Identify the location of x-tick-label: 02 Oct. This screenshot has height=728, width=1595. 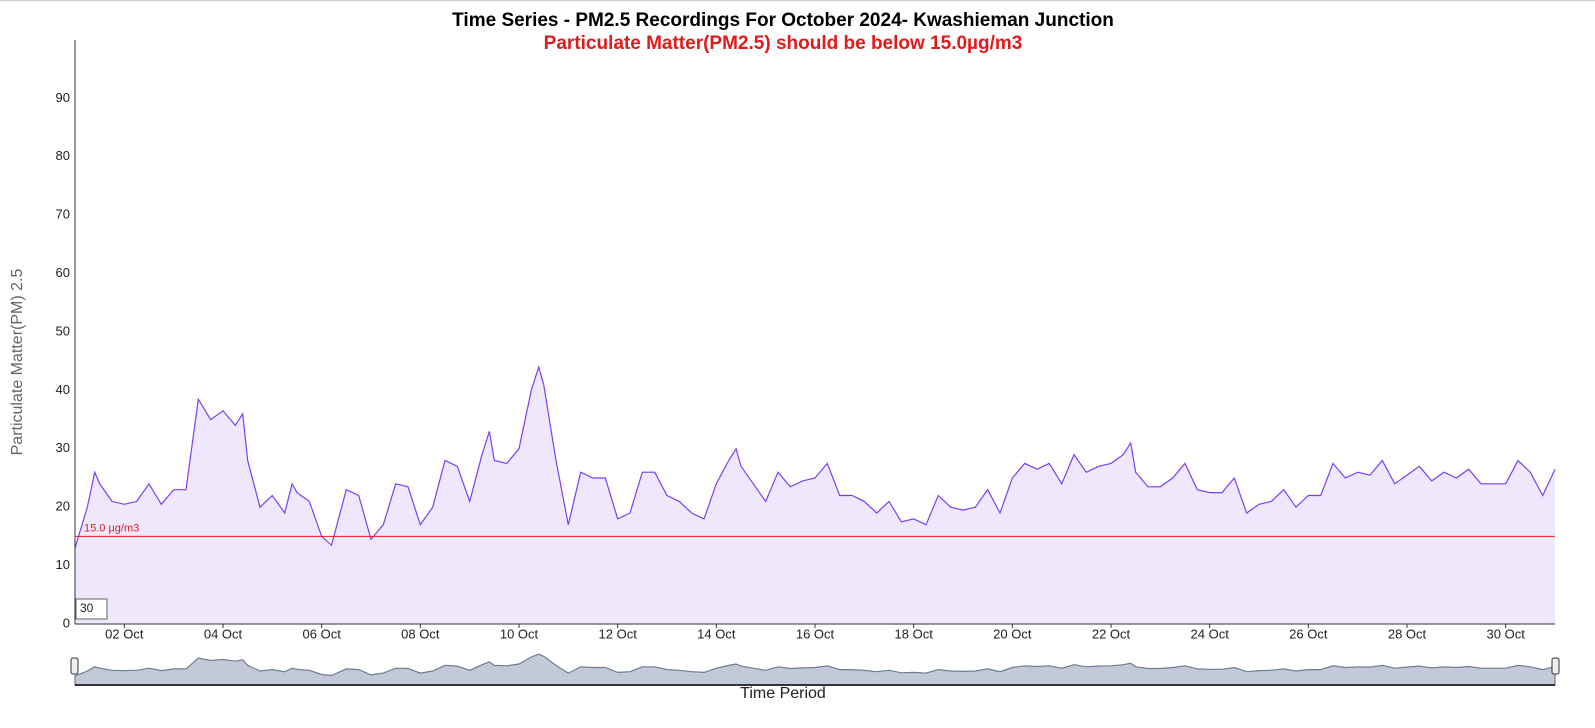
(124, 633).